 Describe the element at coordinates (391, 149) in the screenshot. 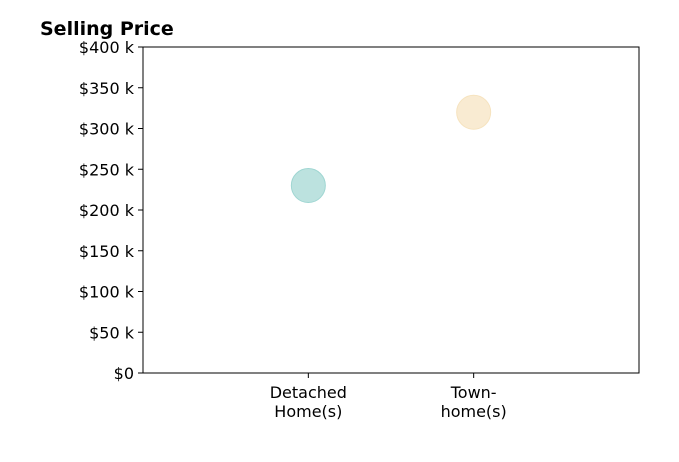

I see `plot-marks` at that location.